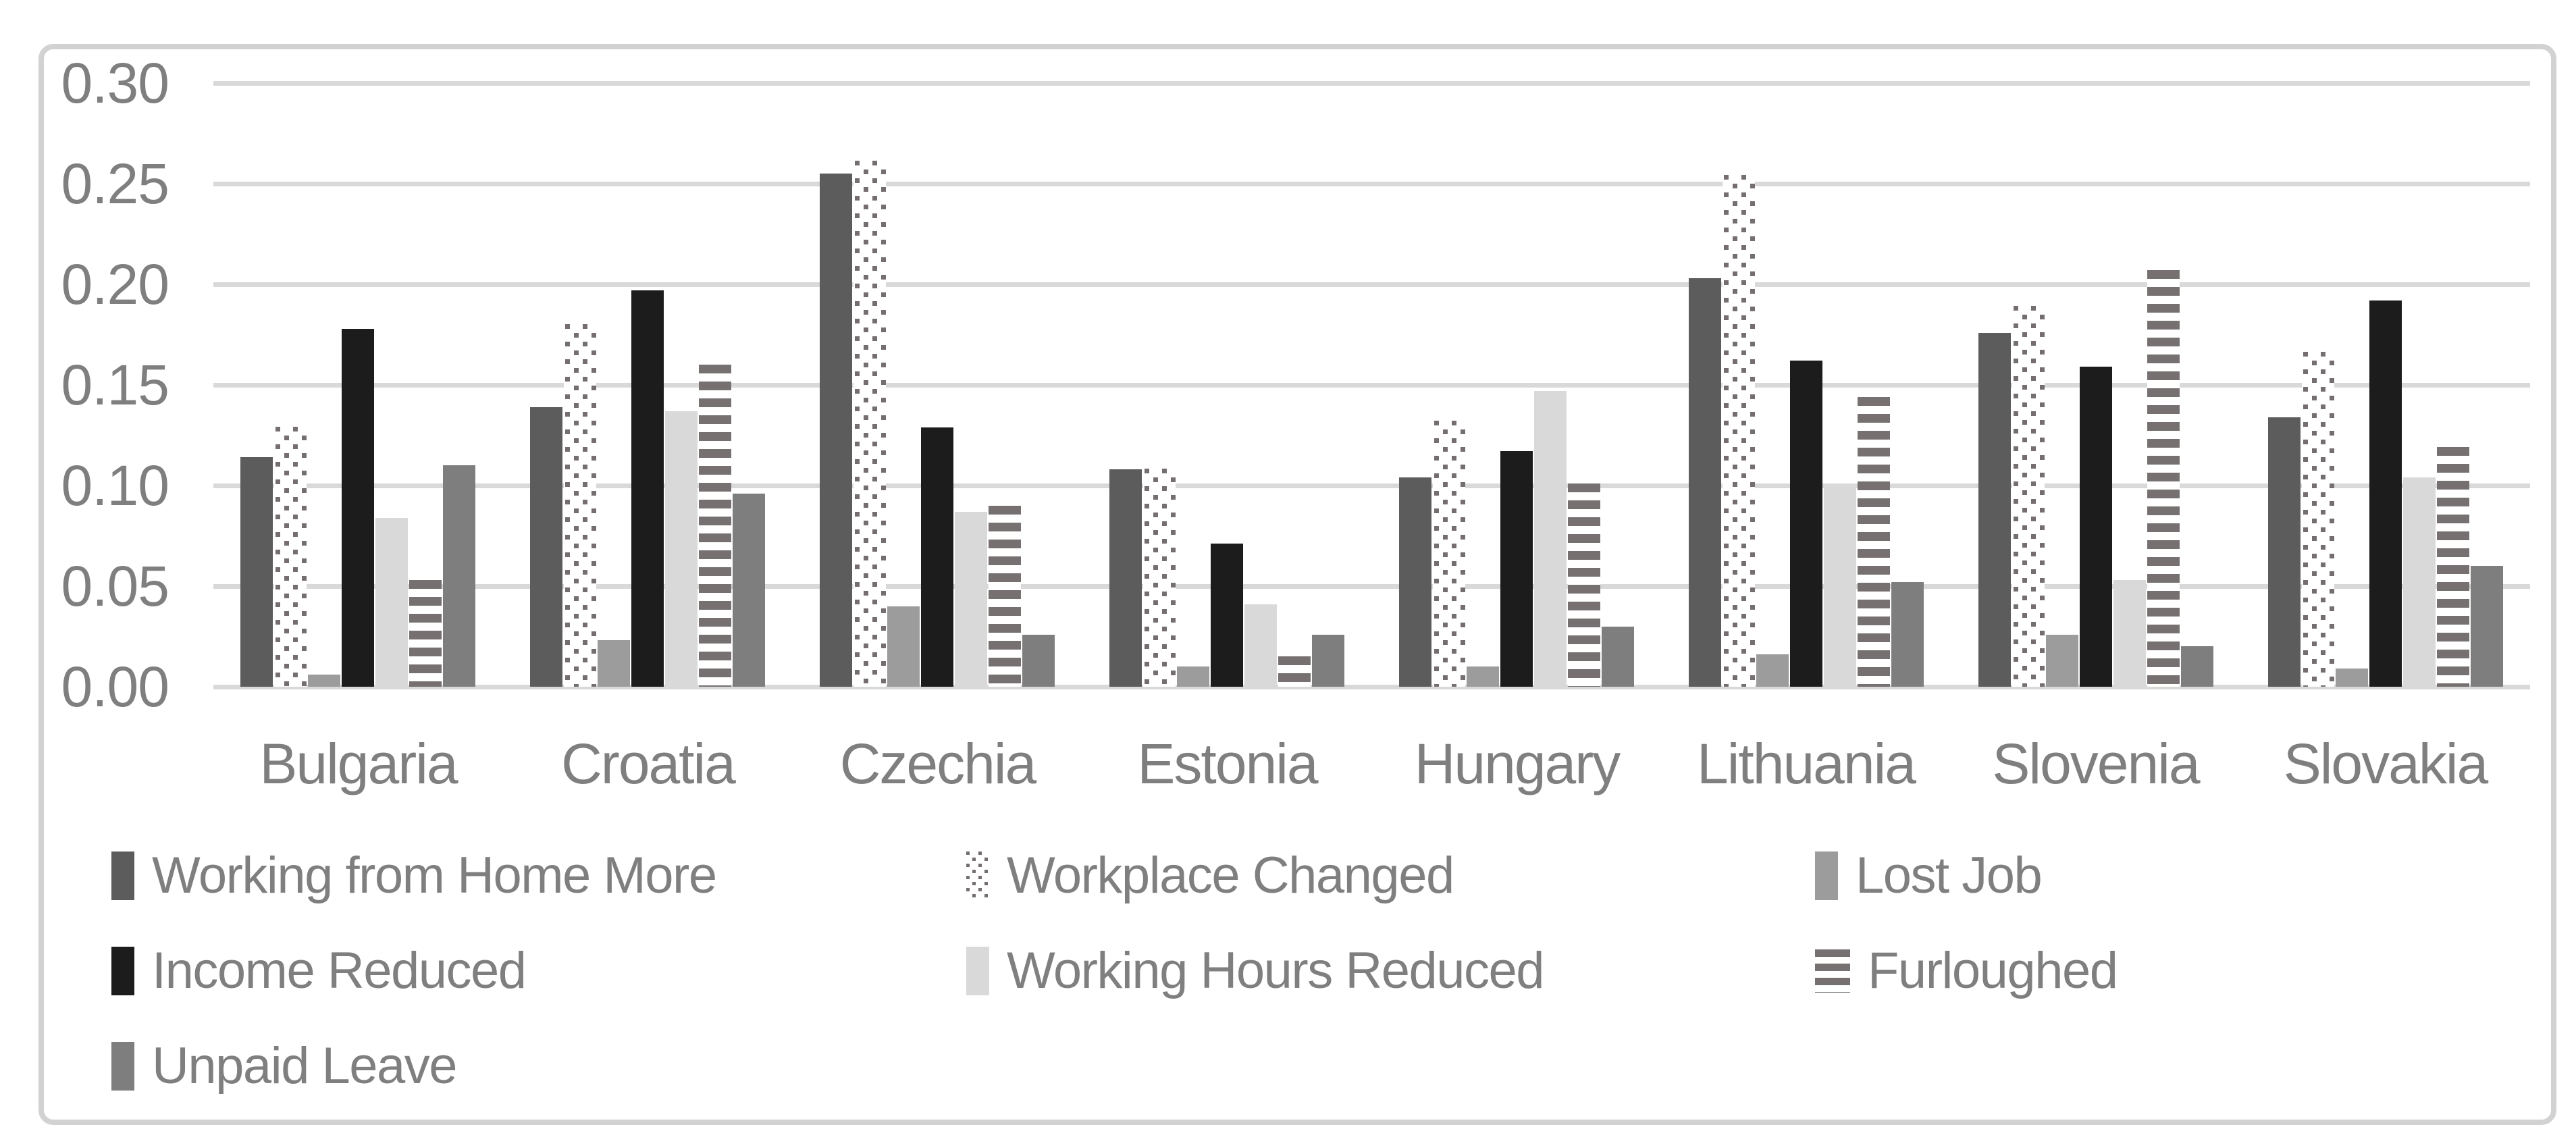 The height and width of the screenshot is (1127, 2576). What do you see at coordinates (2096, 763) in the screenshot?
I see `category-label: Slovenia` at bounding box center [2096, 763].